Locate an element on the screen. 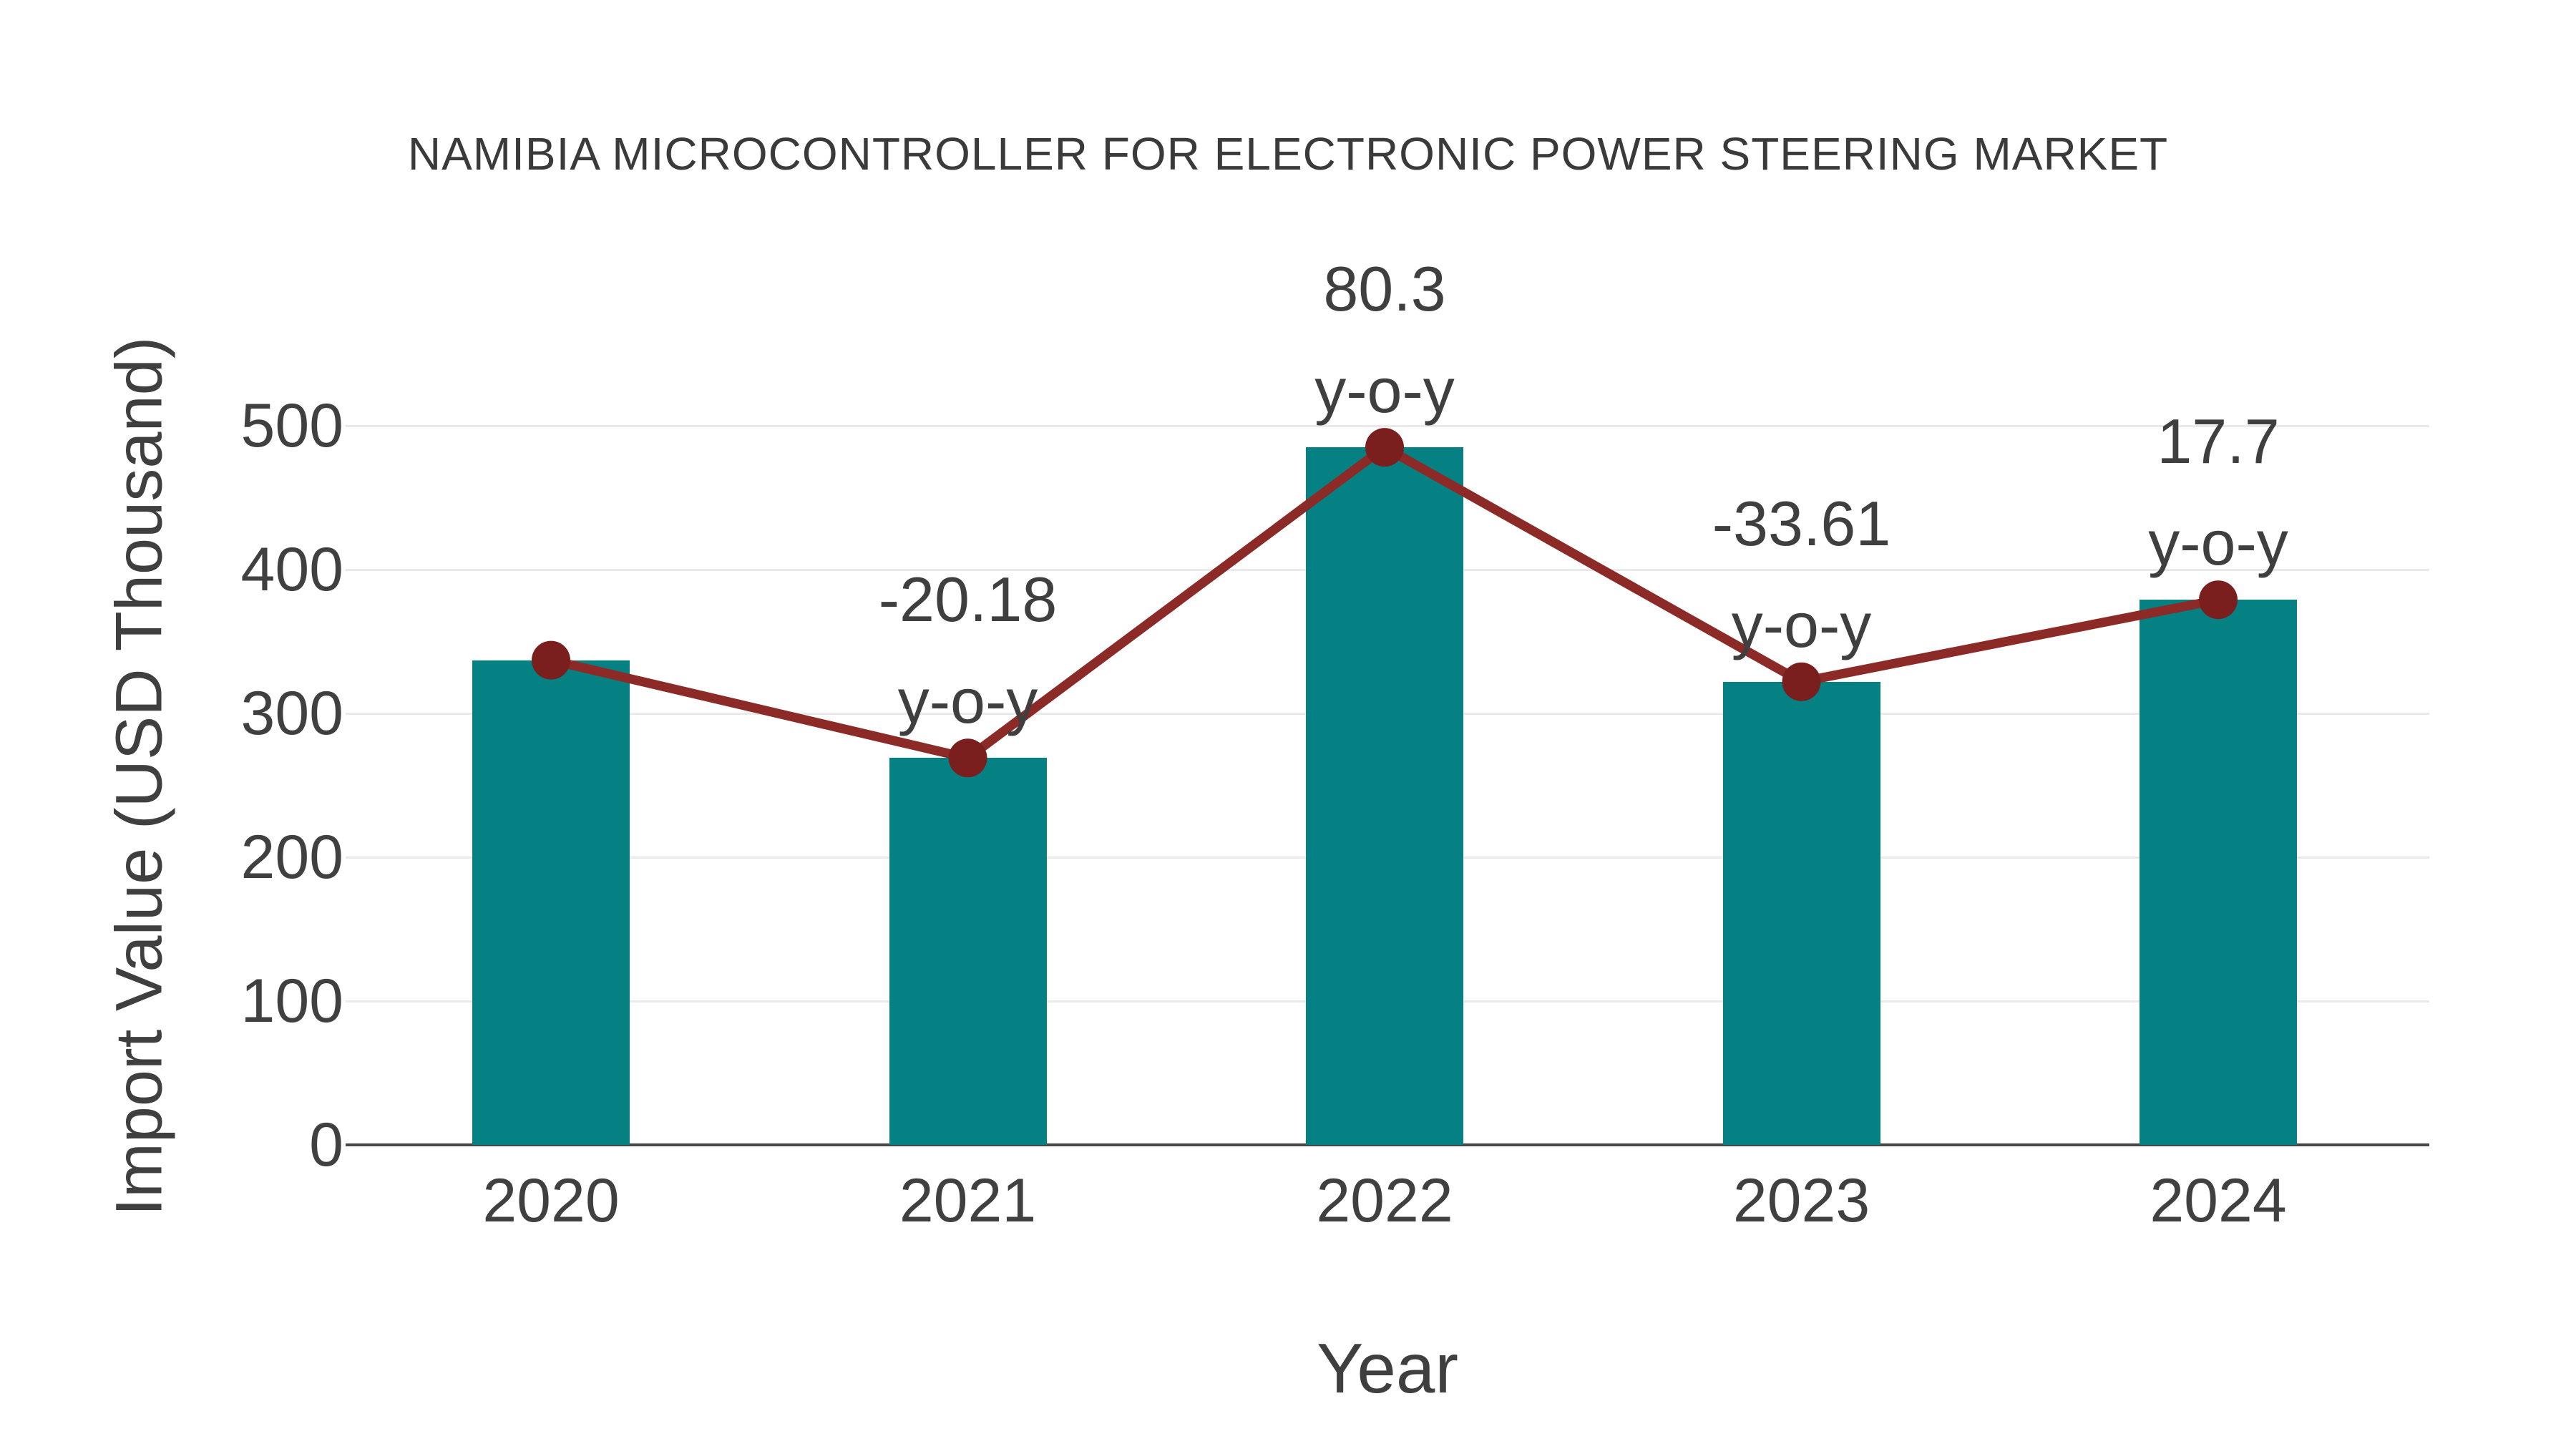  xtick-label-2022: 2022 is located at coordinates (1384, 1200).